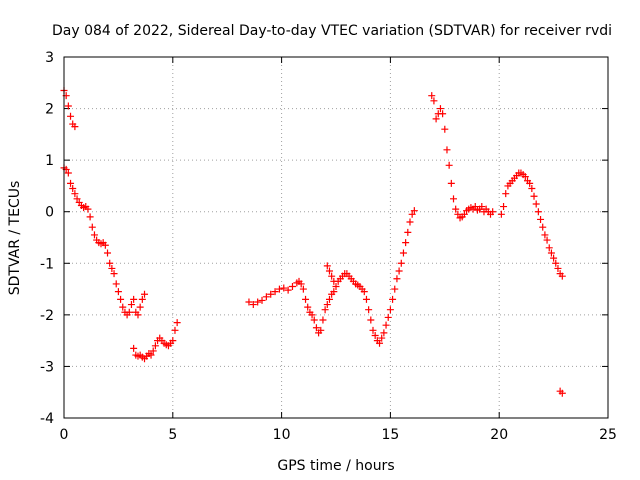 This screenshot has height=480, width=640. Describe the element at coordinates (47, 419) in the screenshot. I see `y-tick-label: -4` at that location.